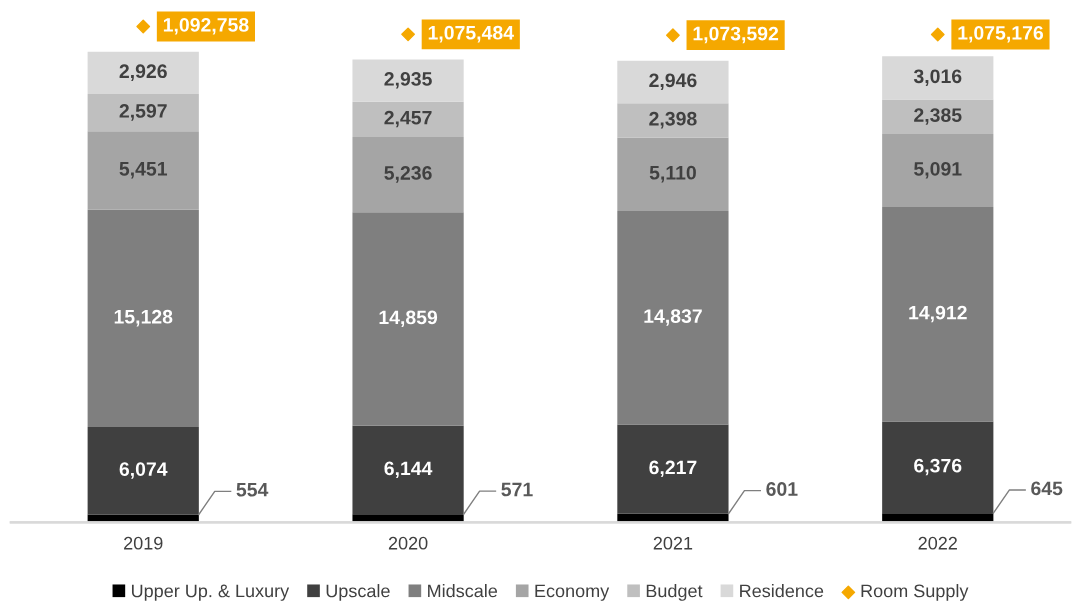  I want to click on data-label: 554, so click(252, 490).